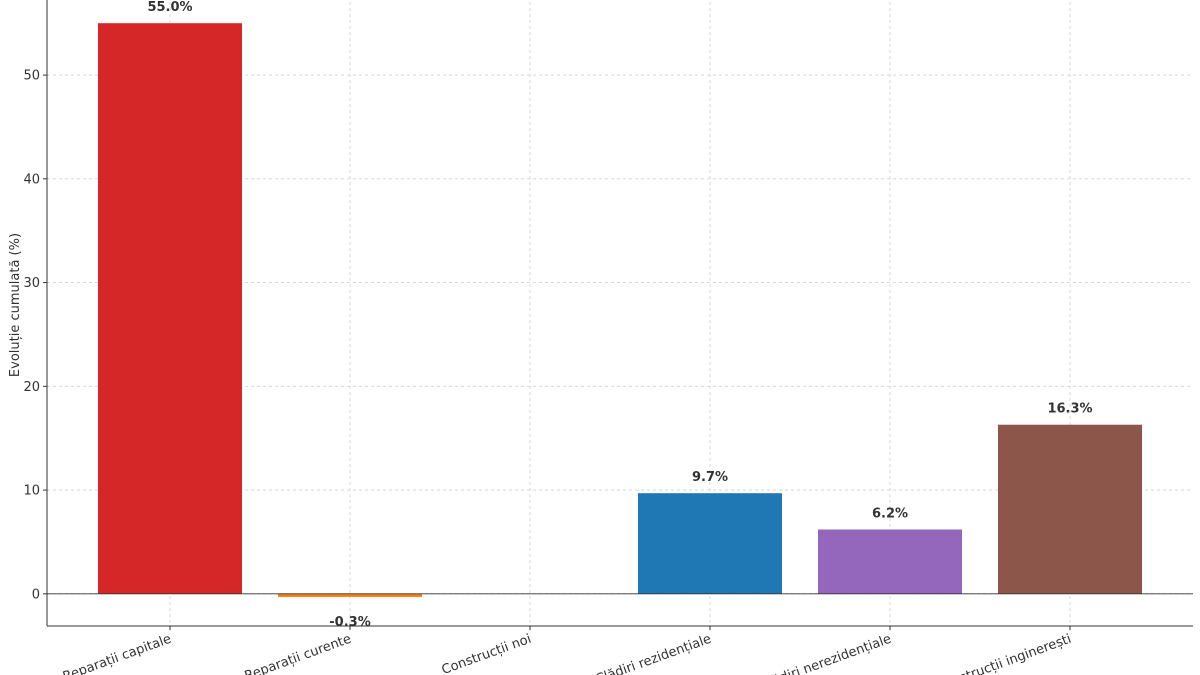 Image resolution: width=1200 pixels, height=675 pixels. Describe the element at coordinates (1069, 409) in the screenshot. I see `bar-data-label: 16.3%` at that location.